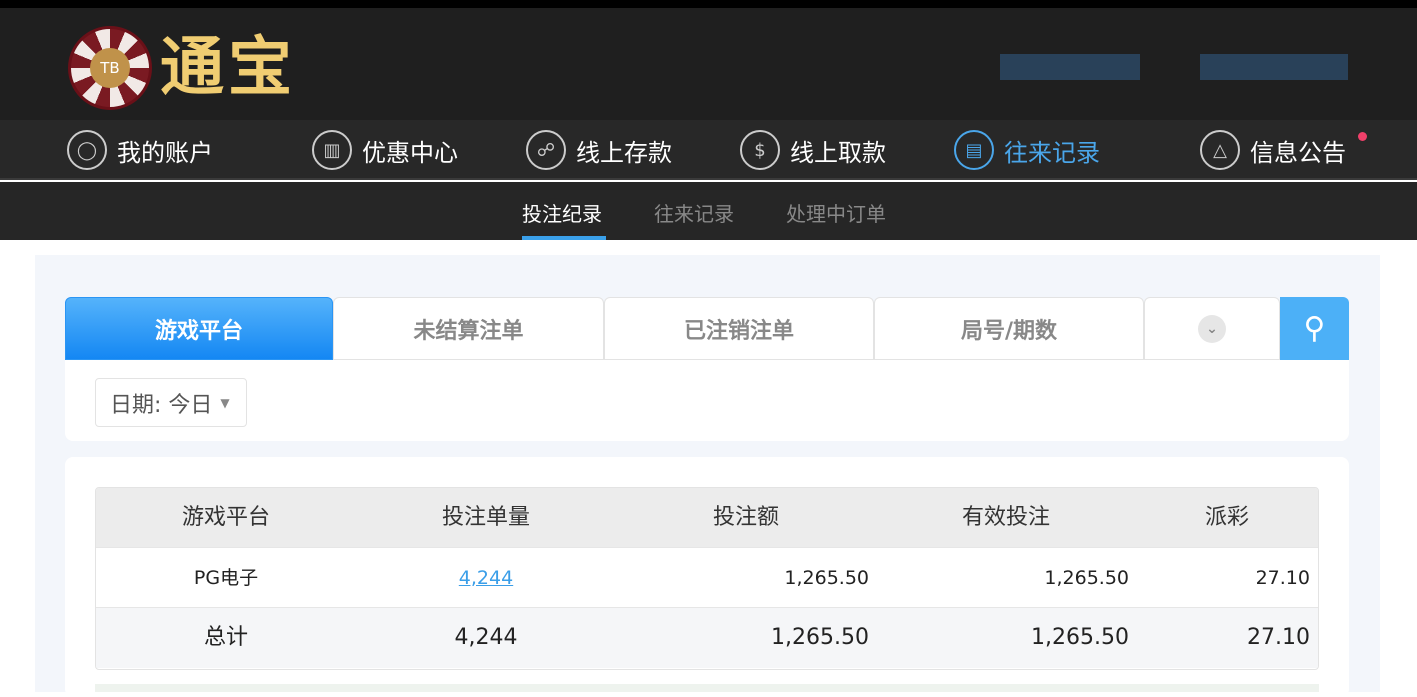  What do you see at coordinates (708, 150) in the screenshot?
I see `main-nav: ◯ 我的账户 ▥ 优惠中心 ☍ 线上存款 $ 线上取款 ▤ 往来记录 △ 信息公告` at bounding box center [708, 150].